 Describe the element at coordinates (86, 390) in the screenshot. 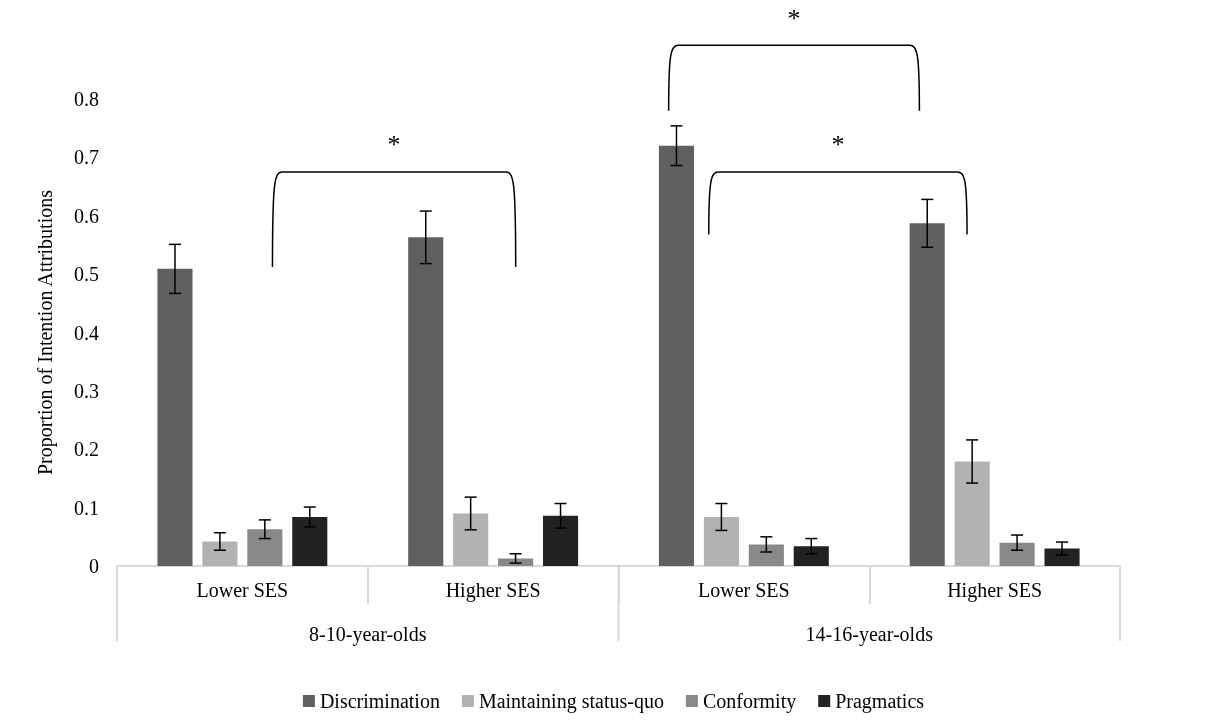

I see `y-tick-label: 0.3` at that location.